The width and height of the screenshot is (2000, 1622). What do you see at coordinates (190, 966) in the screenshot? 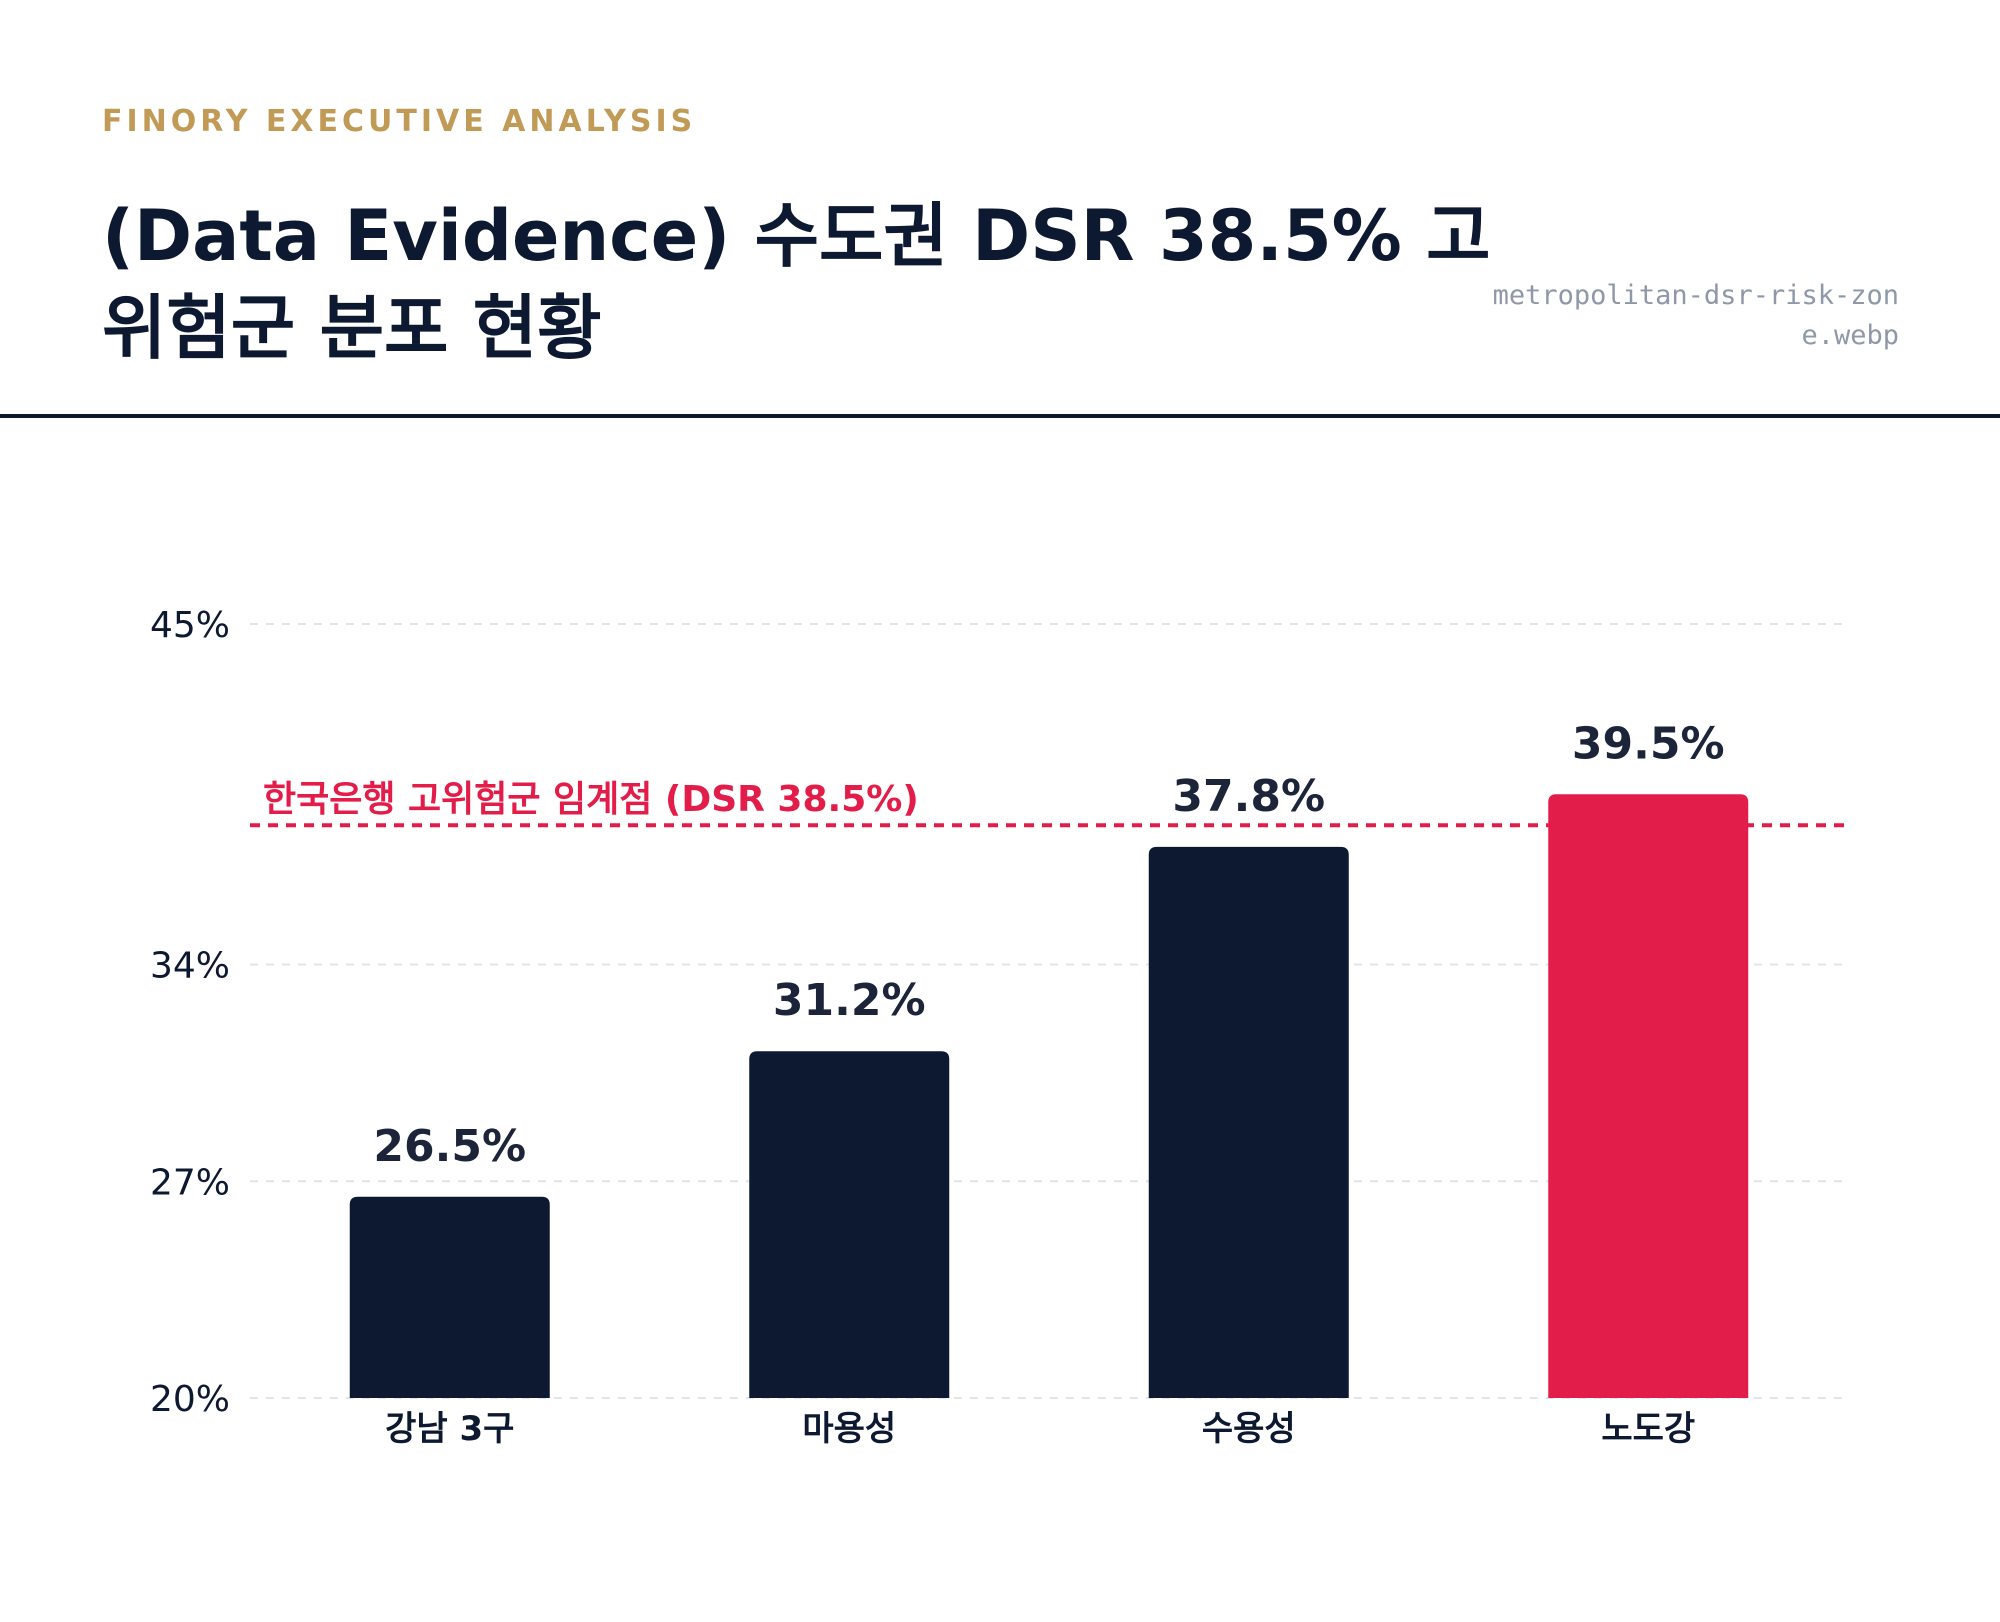
I see `y-tick-label: 34%` at bounding box center [190, 966].